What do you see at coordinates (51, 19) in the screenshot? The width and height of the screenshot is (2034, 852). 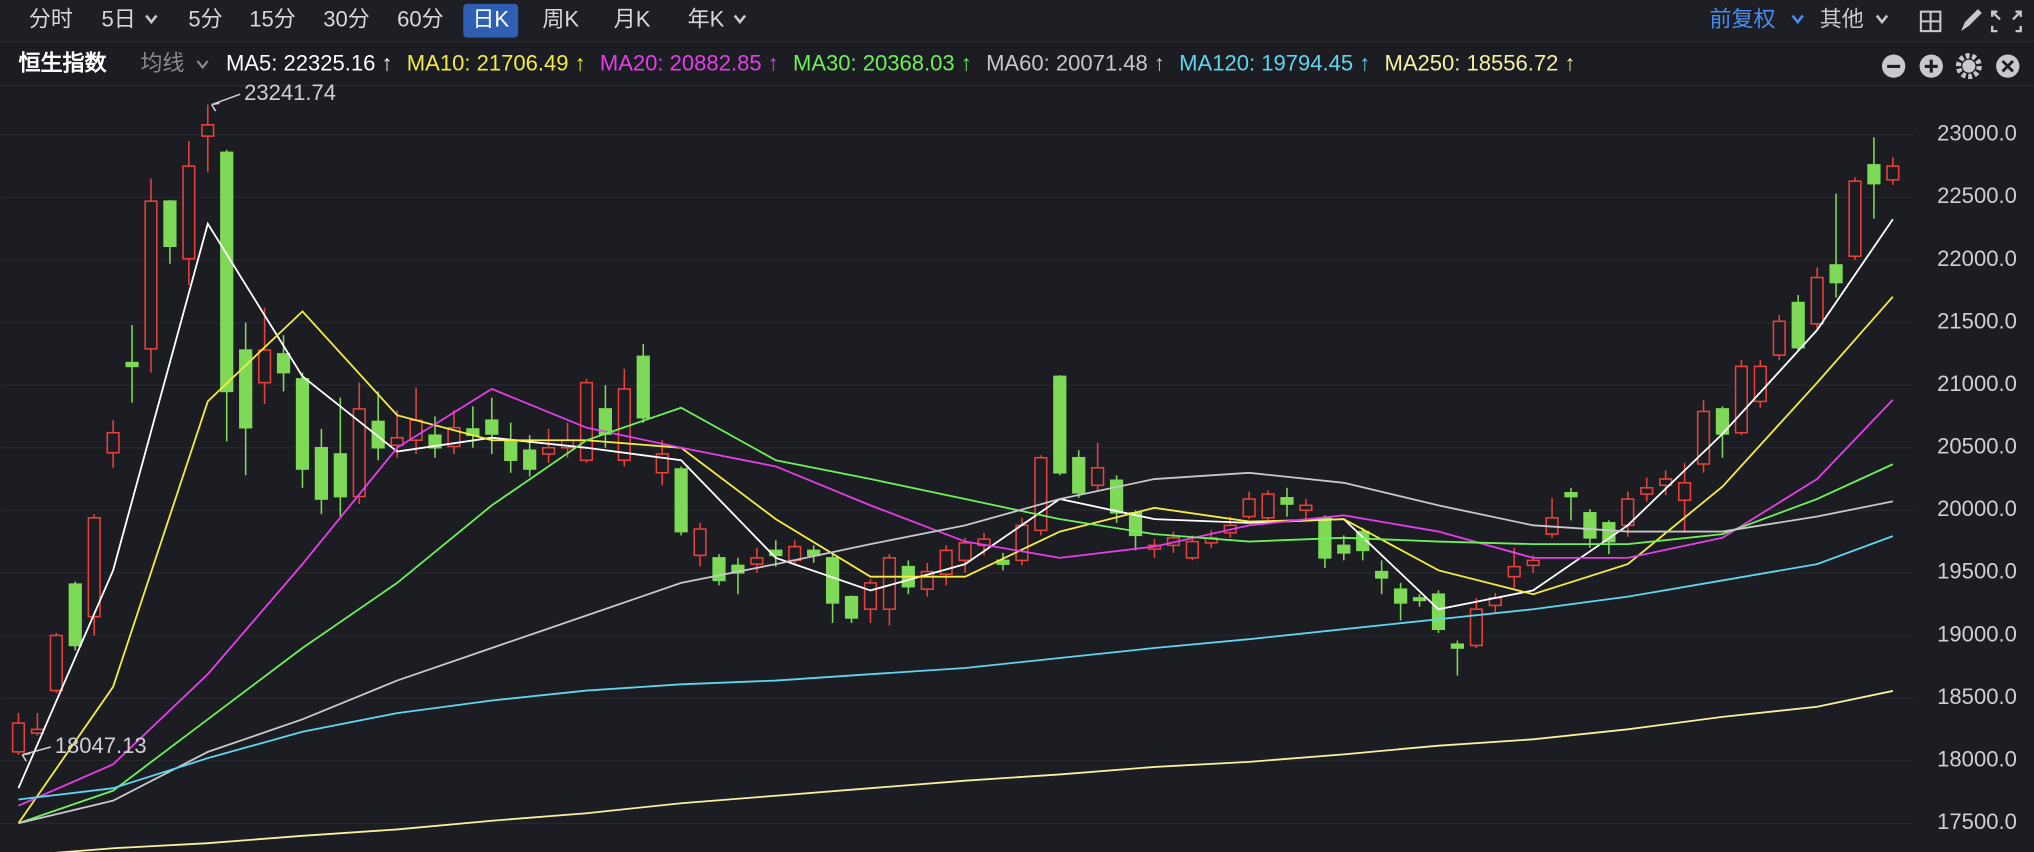 I see `period-tab: 分时` at bounding box center [51, 19].